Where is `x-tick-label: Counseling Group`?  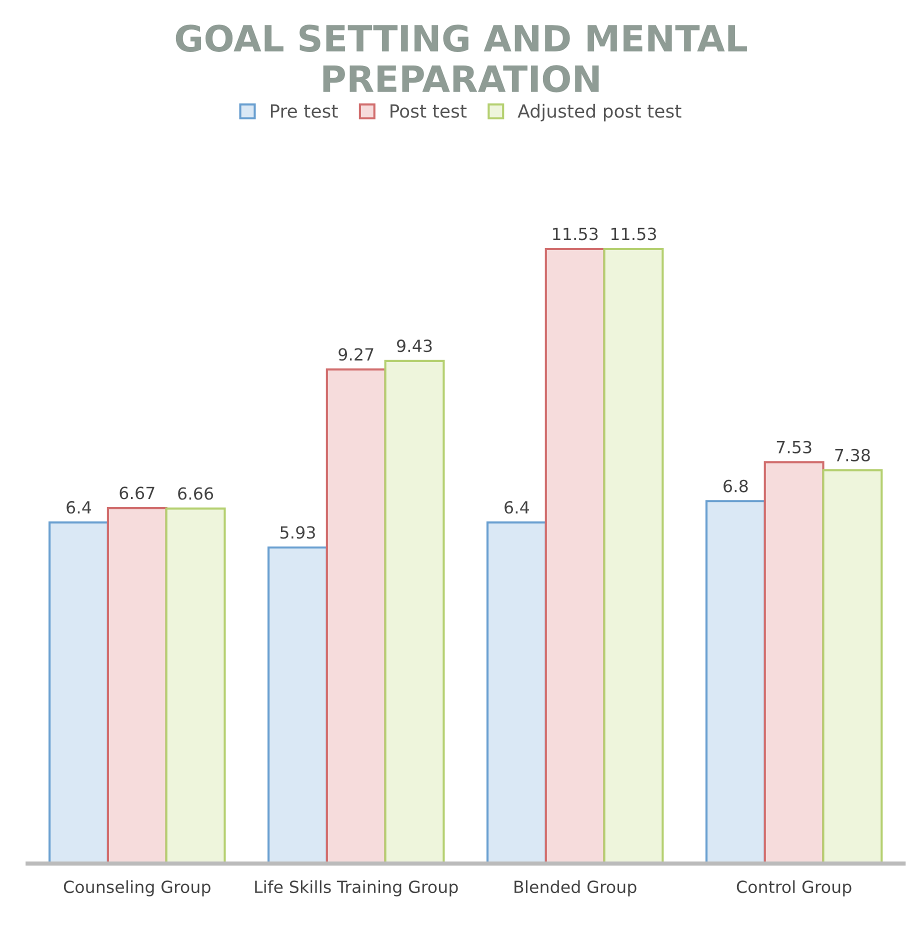 x-tick-label: Counseling Group is located at coordinates (137, 888).